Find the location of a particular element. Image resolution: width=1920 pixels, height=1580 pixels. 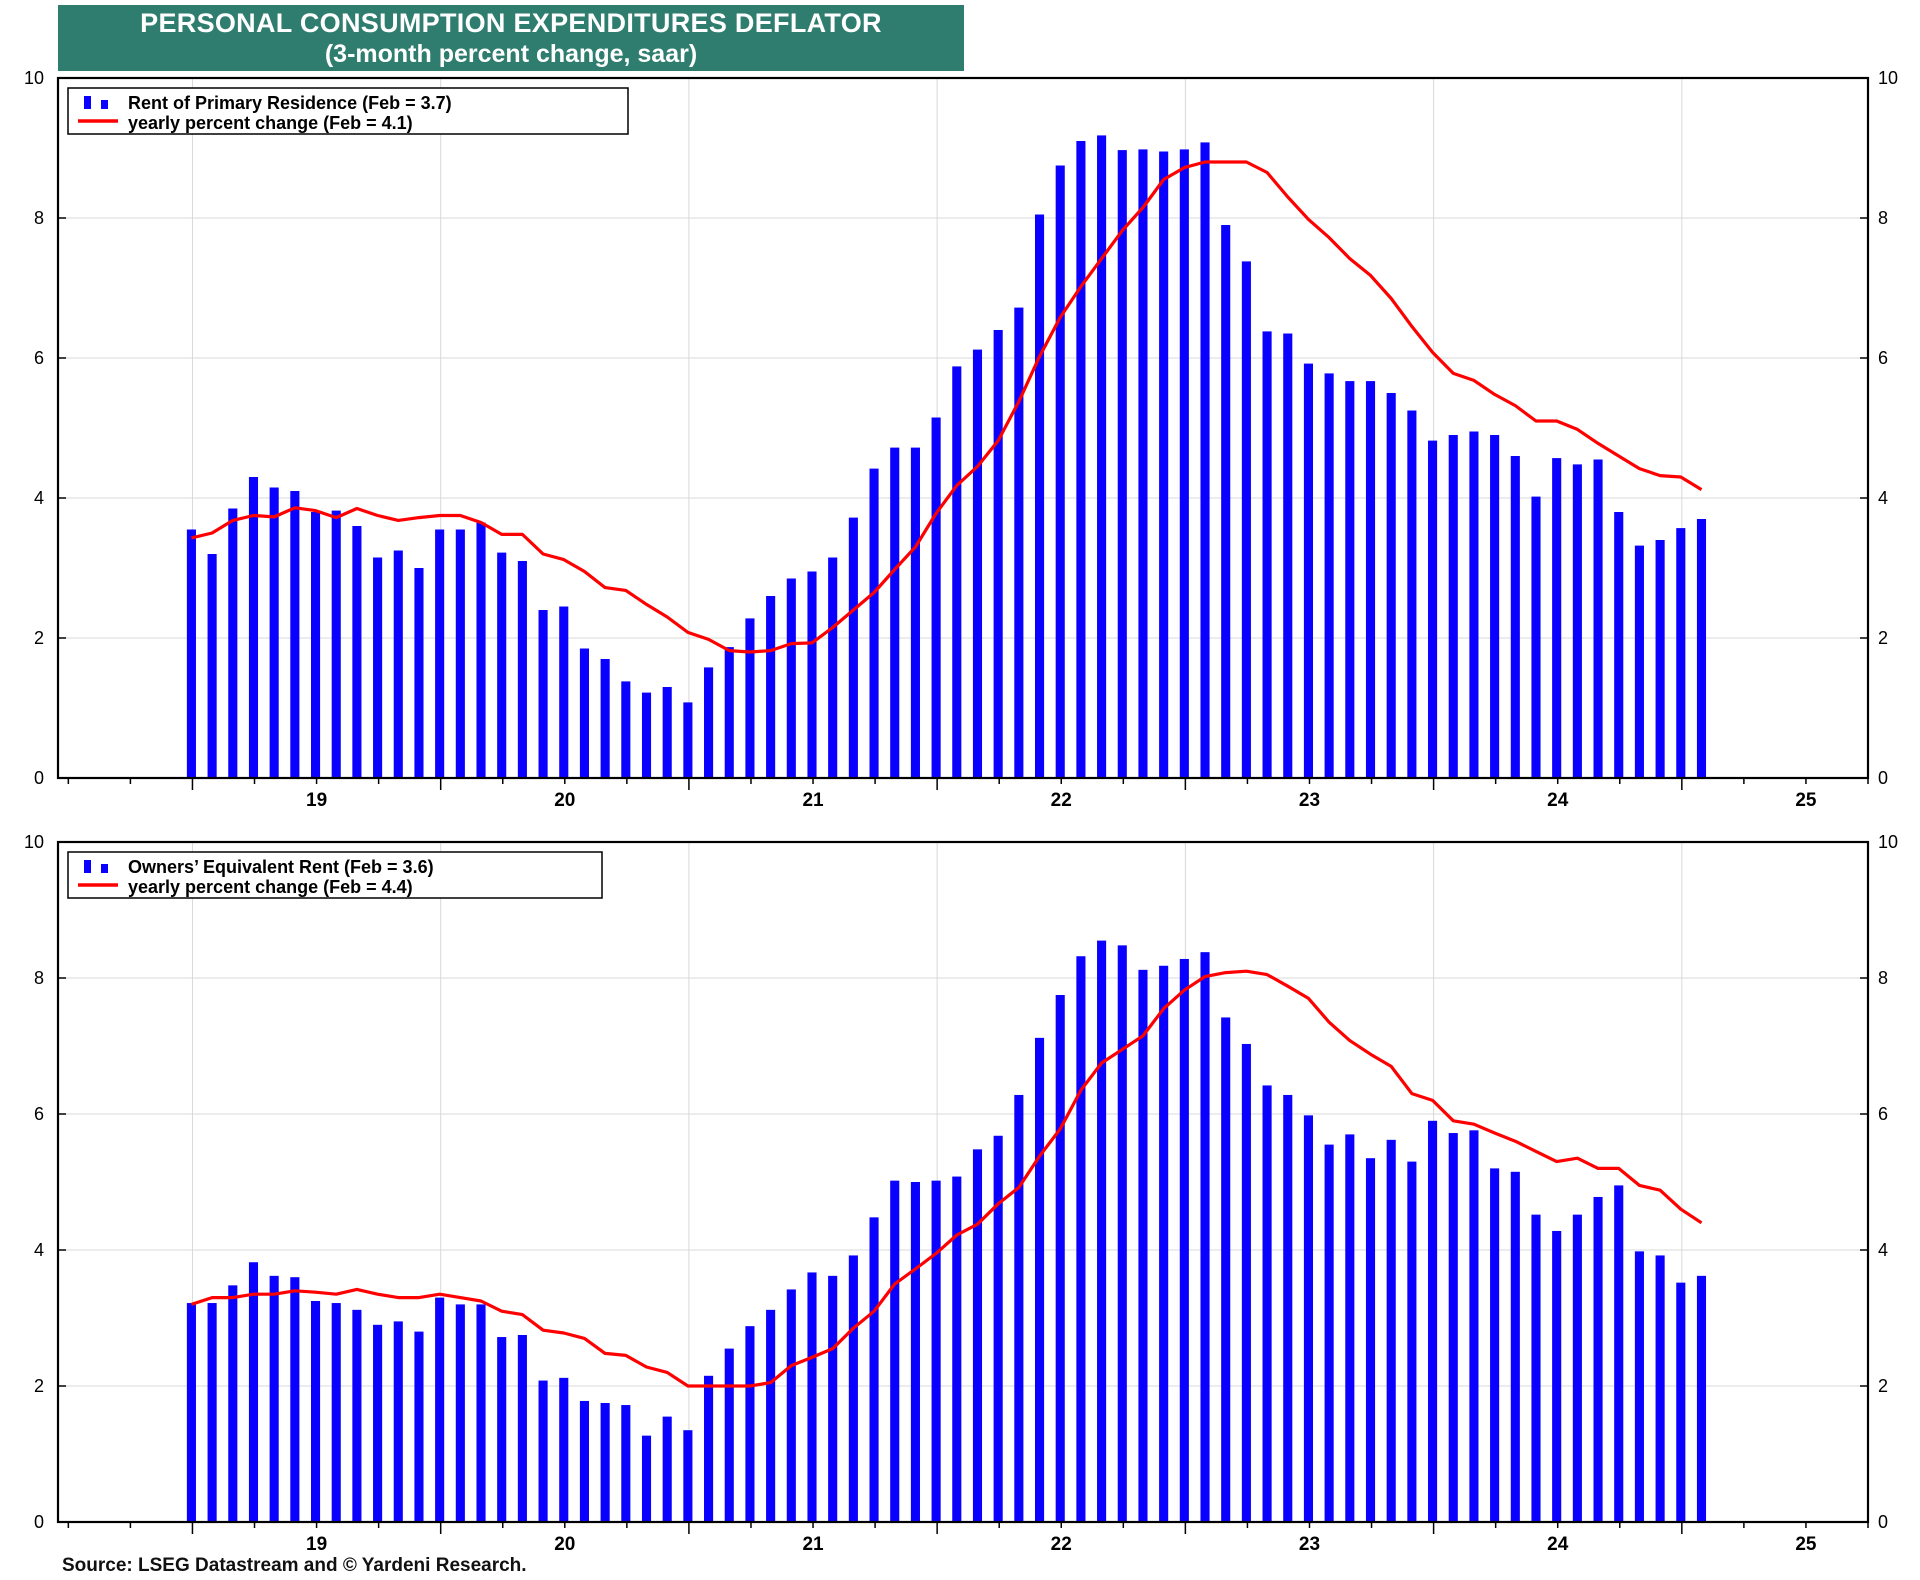

legend-label-bars: Rent of Primary Residence (Feb = 3.7) is located at coordinates (290, 103).